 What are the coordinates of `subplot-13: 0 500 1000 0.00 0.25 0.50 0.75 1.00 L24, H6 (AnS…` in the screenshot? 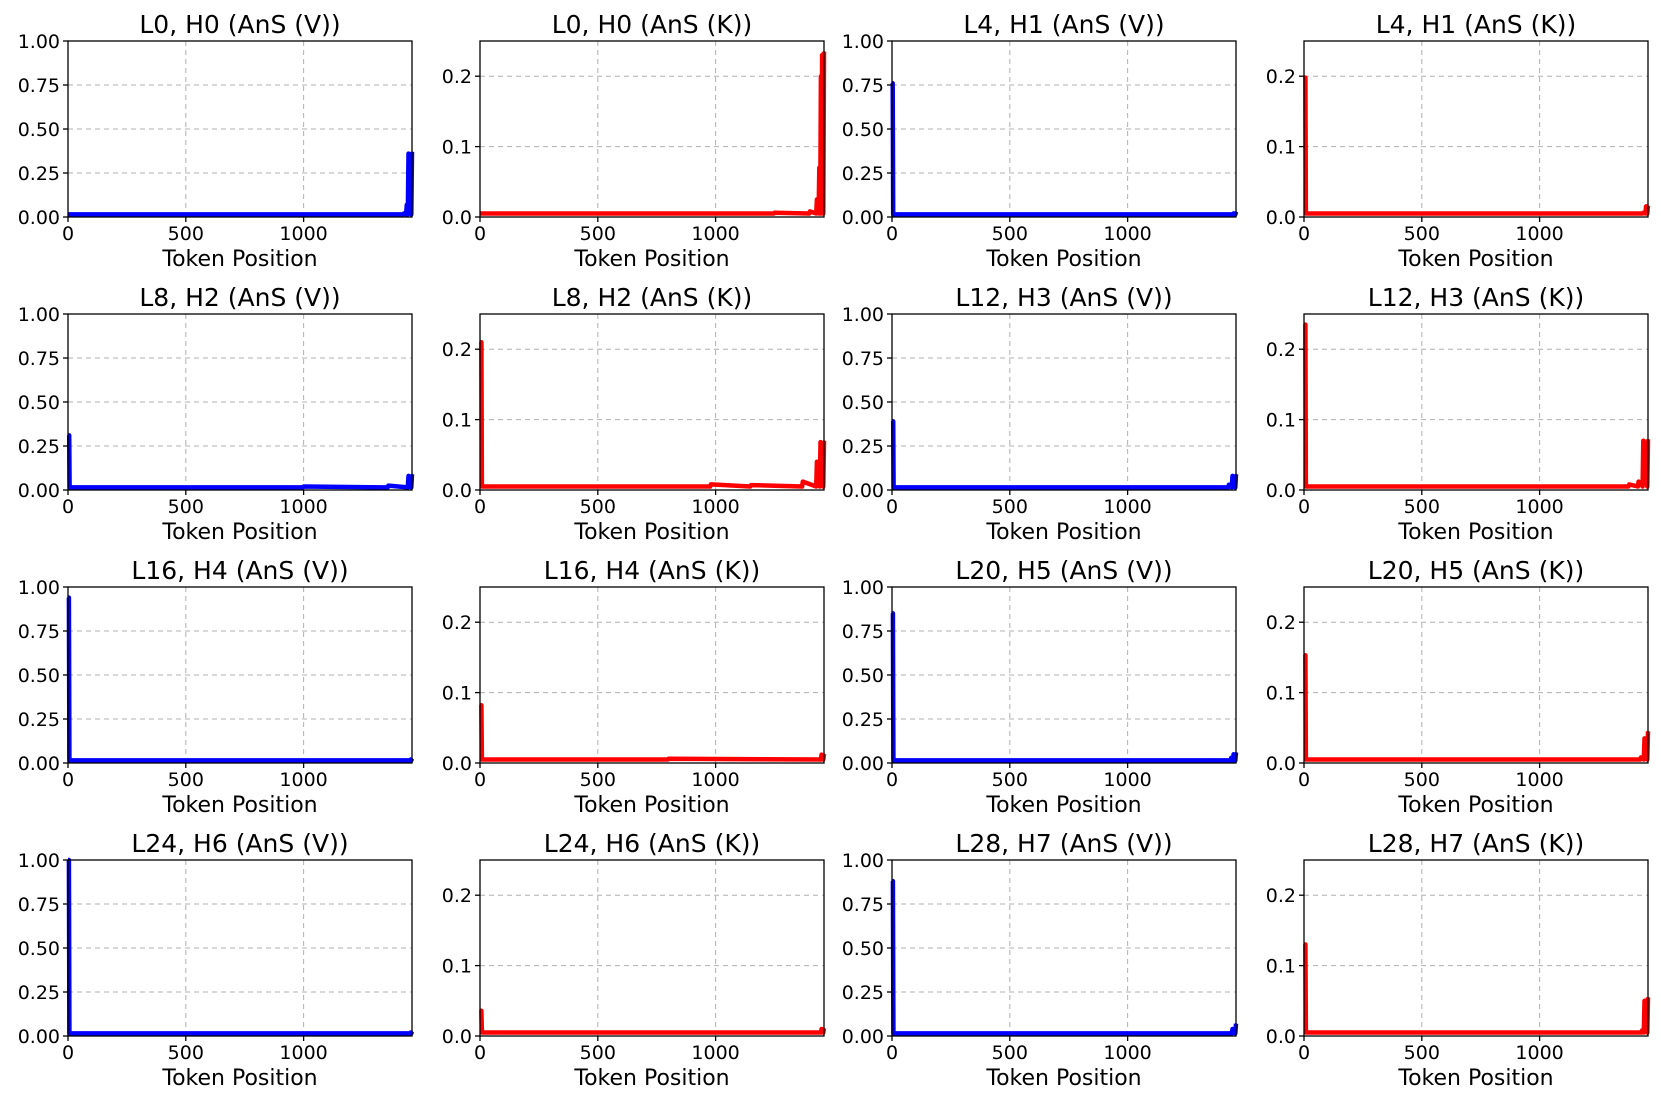 It's located at (216, 960).